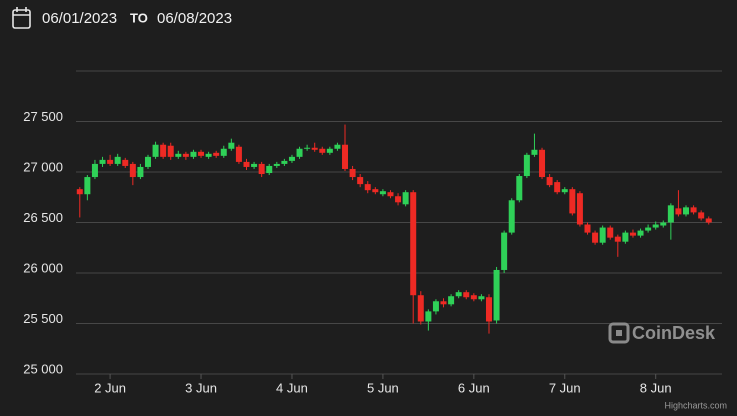  I want to click on x-tick-label: 8 Jun, so click(656, 387).